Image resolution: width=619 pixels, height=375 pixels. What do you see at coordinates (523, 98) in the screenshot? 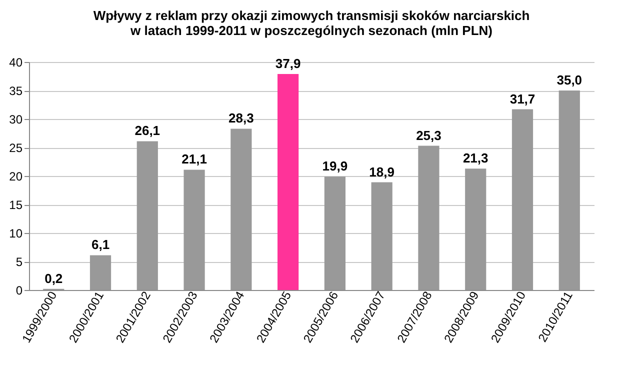
I see `data-label: 31,7` at bounding box center [523, 98].